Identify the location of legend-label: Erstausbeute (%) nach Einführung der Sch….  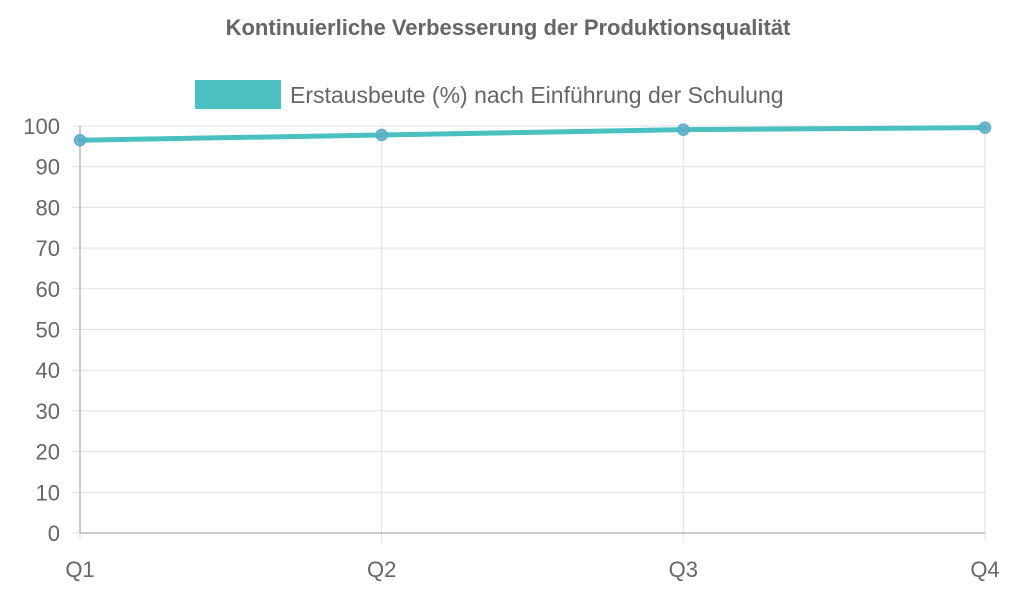
(537, 95).